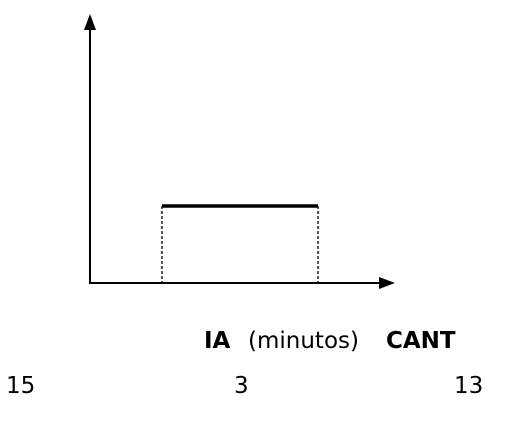 The height and width of the screenshot is (428, 515). I want to click on value-center: 3, so click(241, 386).